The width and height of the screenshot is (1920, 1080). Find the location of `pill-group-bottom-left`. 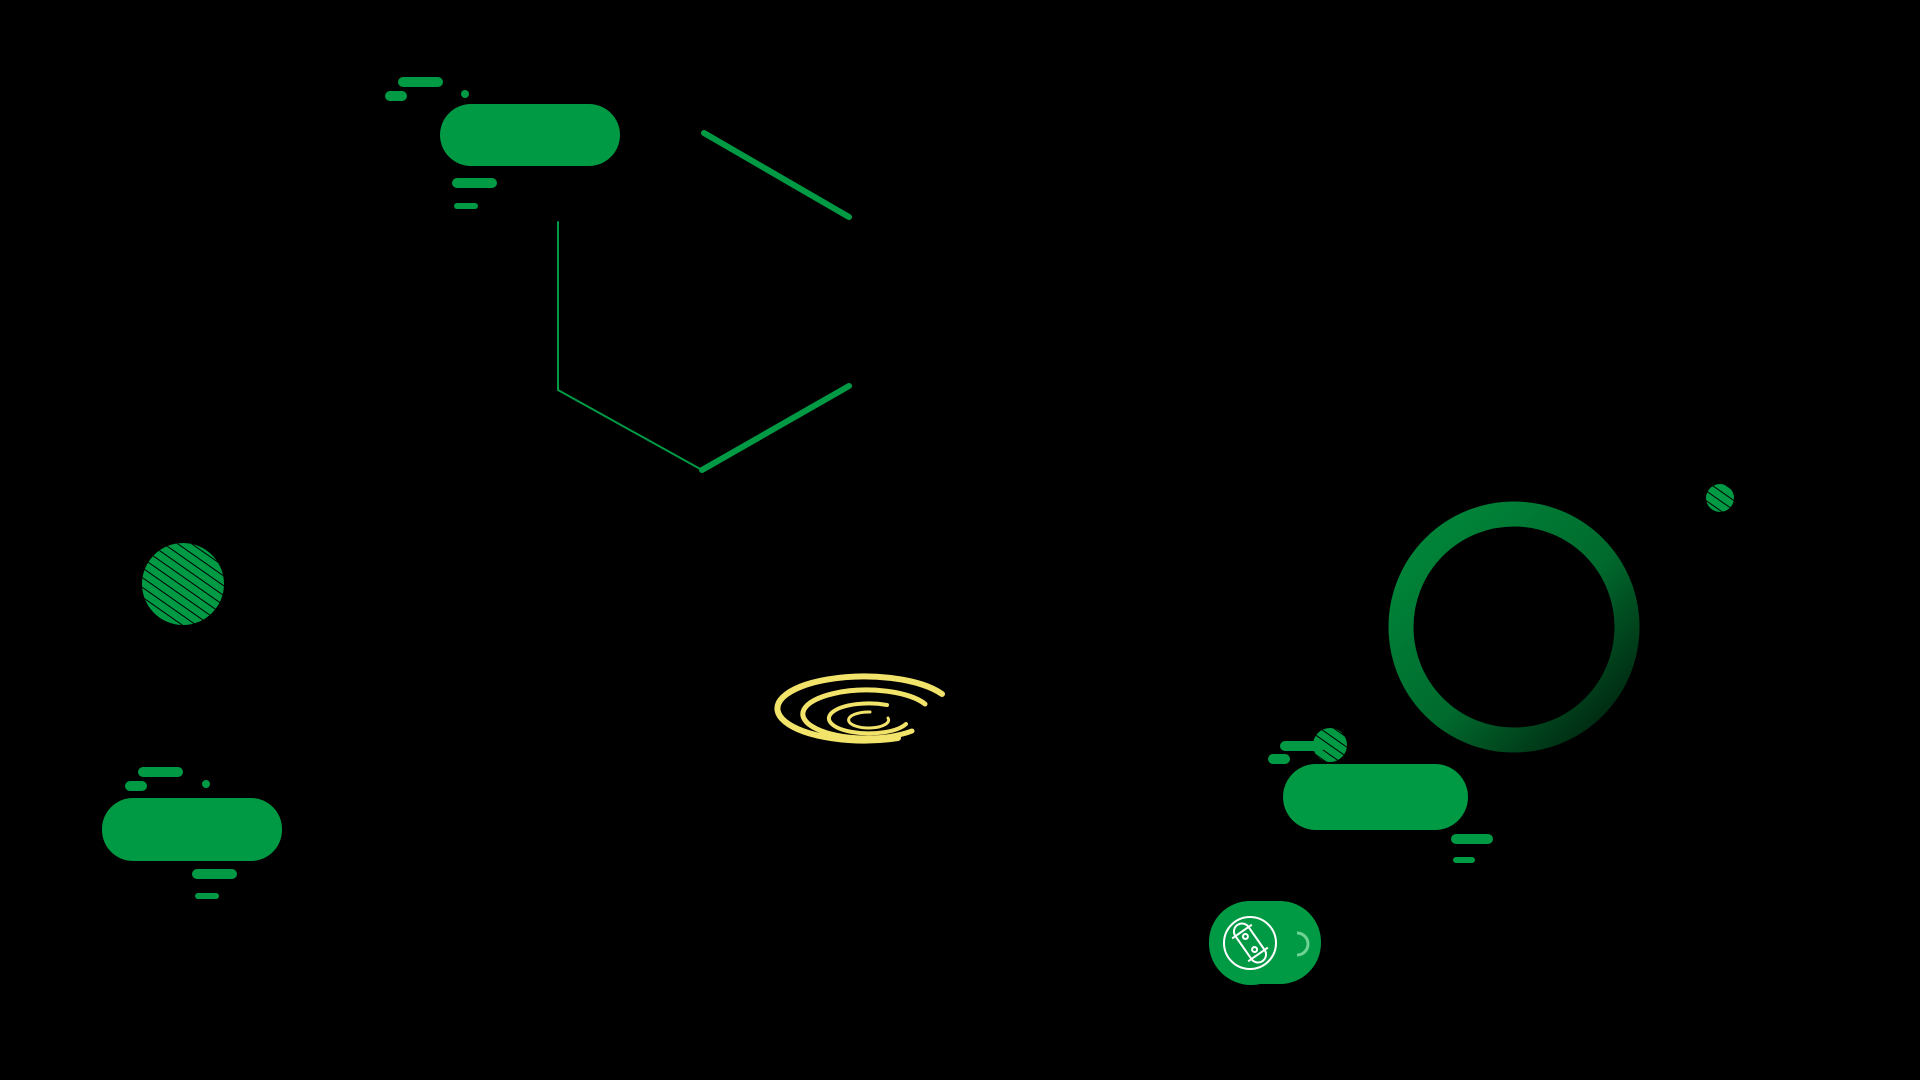

pill-group-bottom-left is located at coordinates (192, 833).